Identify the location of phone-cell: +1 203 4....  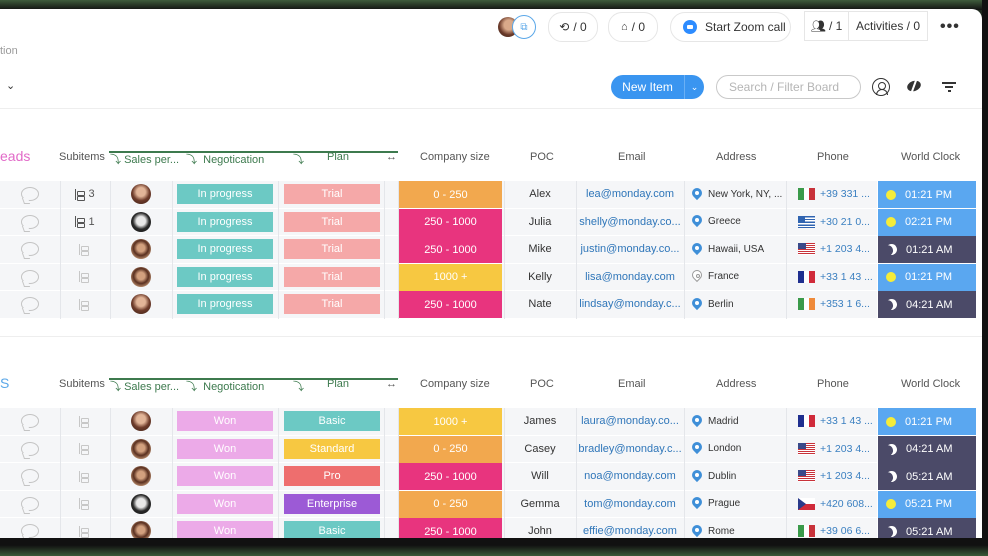
(831, 249).